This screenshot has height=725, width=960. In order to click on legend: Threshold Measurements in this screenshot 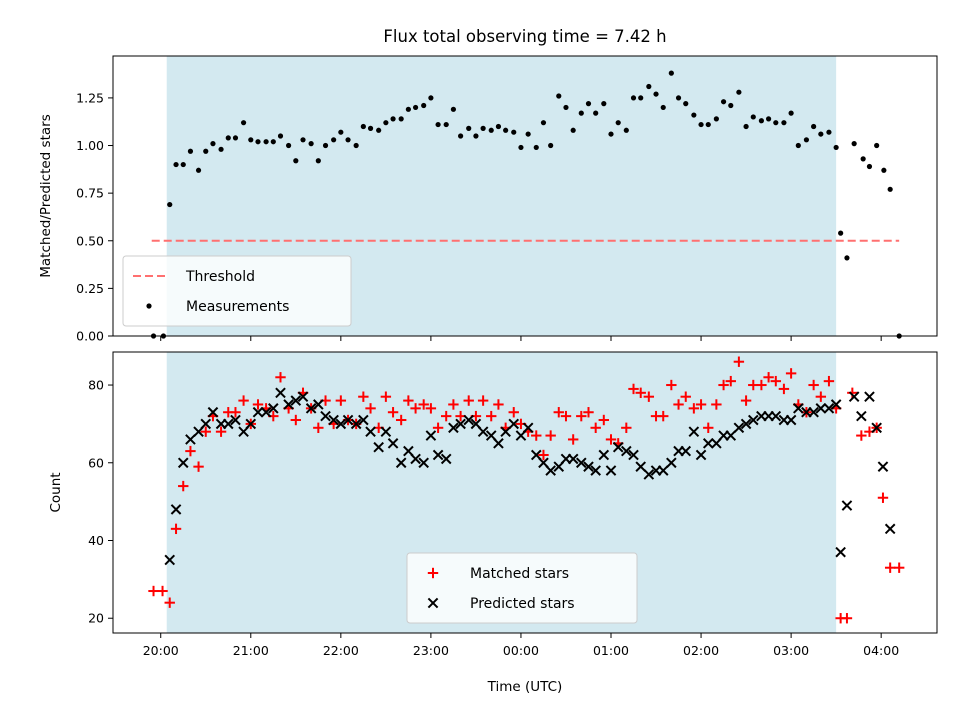, I will do `click(237, 291)`.